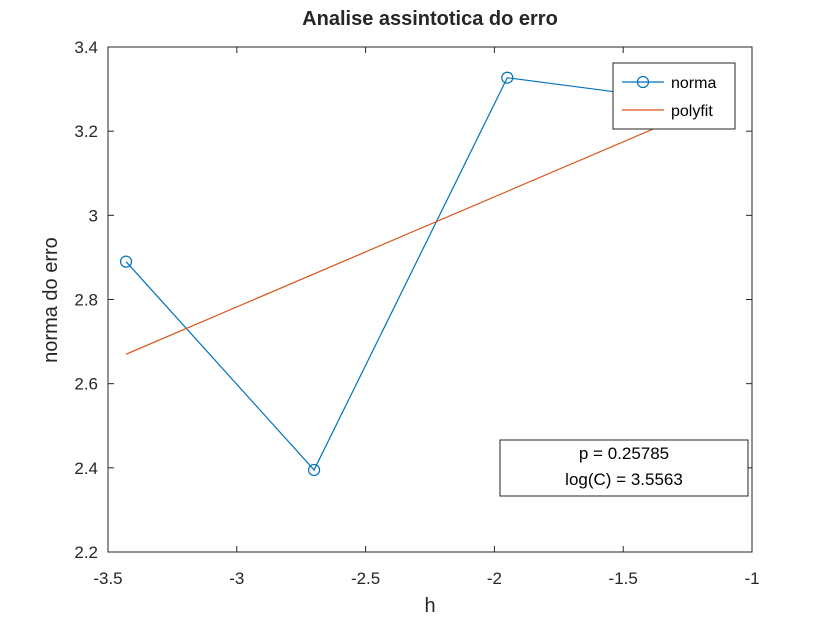 This screenshot has height=620, width=831. I want to click on x-tick-label: -1, so click(751, 578).